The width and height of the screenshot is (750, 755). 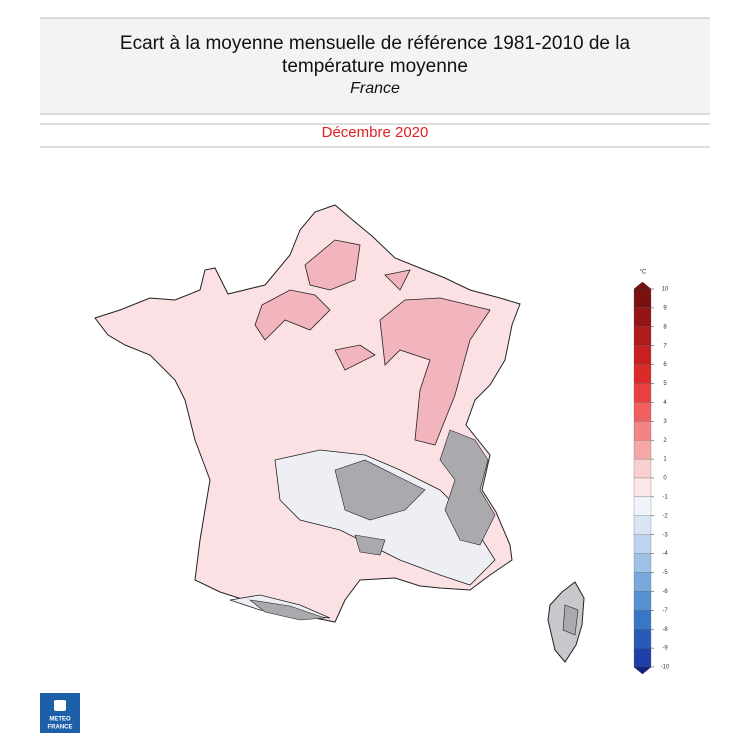 What do you see at coordinates (665, 611) in the screenshot?
I see `tick-label: -7` at bounding box center [665, 611].